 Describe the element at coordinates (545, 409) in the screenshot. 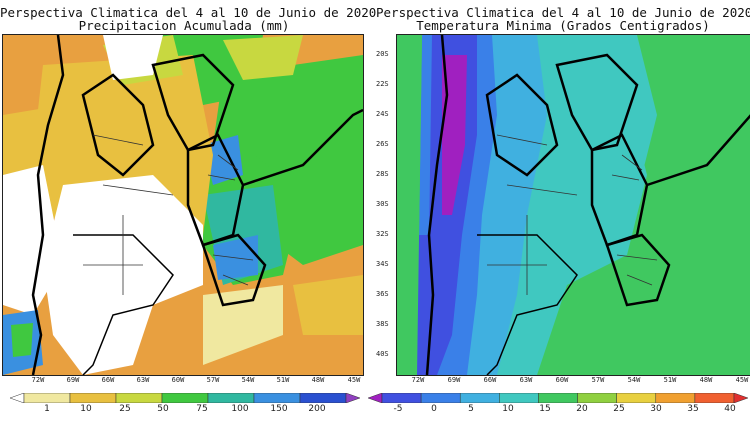

I see `colorbar-label: 15` at that location.